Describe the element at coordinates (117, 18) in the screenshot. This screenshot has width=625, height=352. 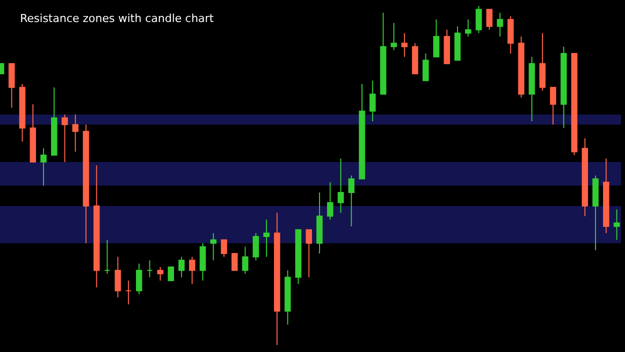
I see `text: Resistance zones with candle chart` at that location.